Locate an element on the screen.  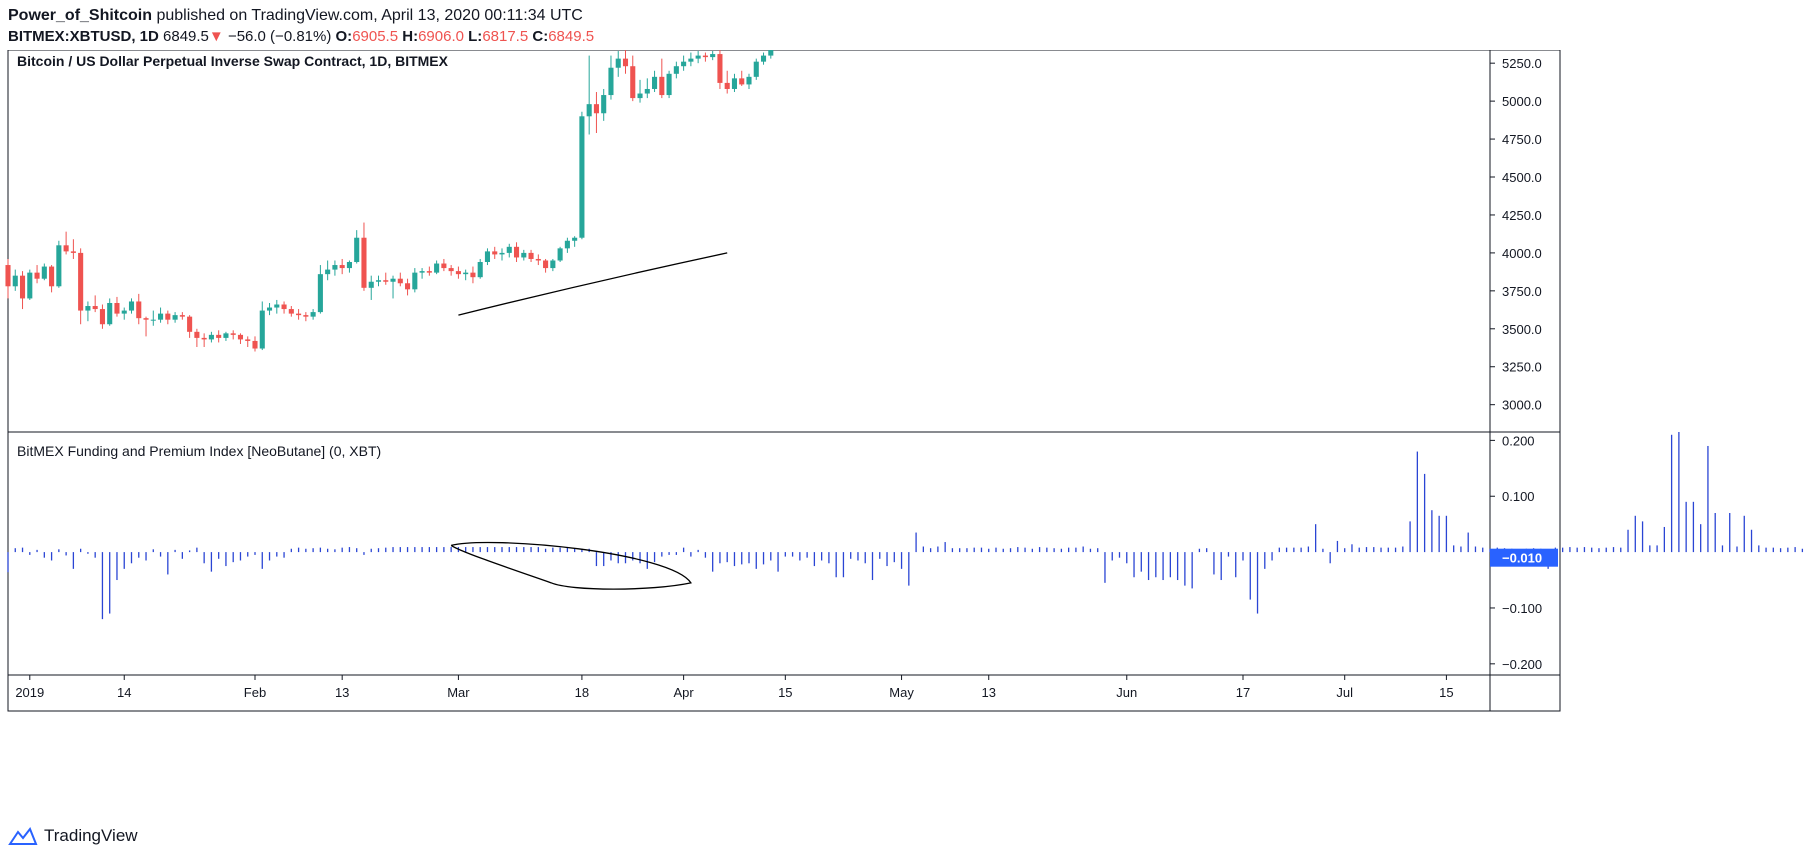
time-axis-label: Jun is located at coordinates (1126, 692).